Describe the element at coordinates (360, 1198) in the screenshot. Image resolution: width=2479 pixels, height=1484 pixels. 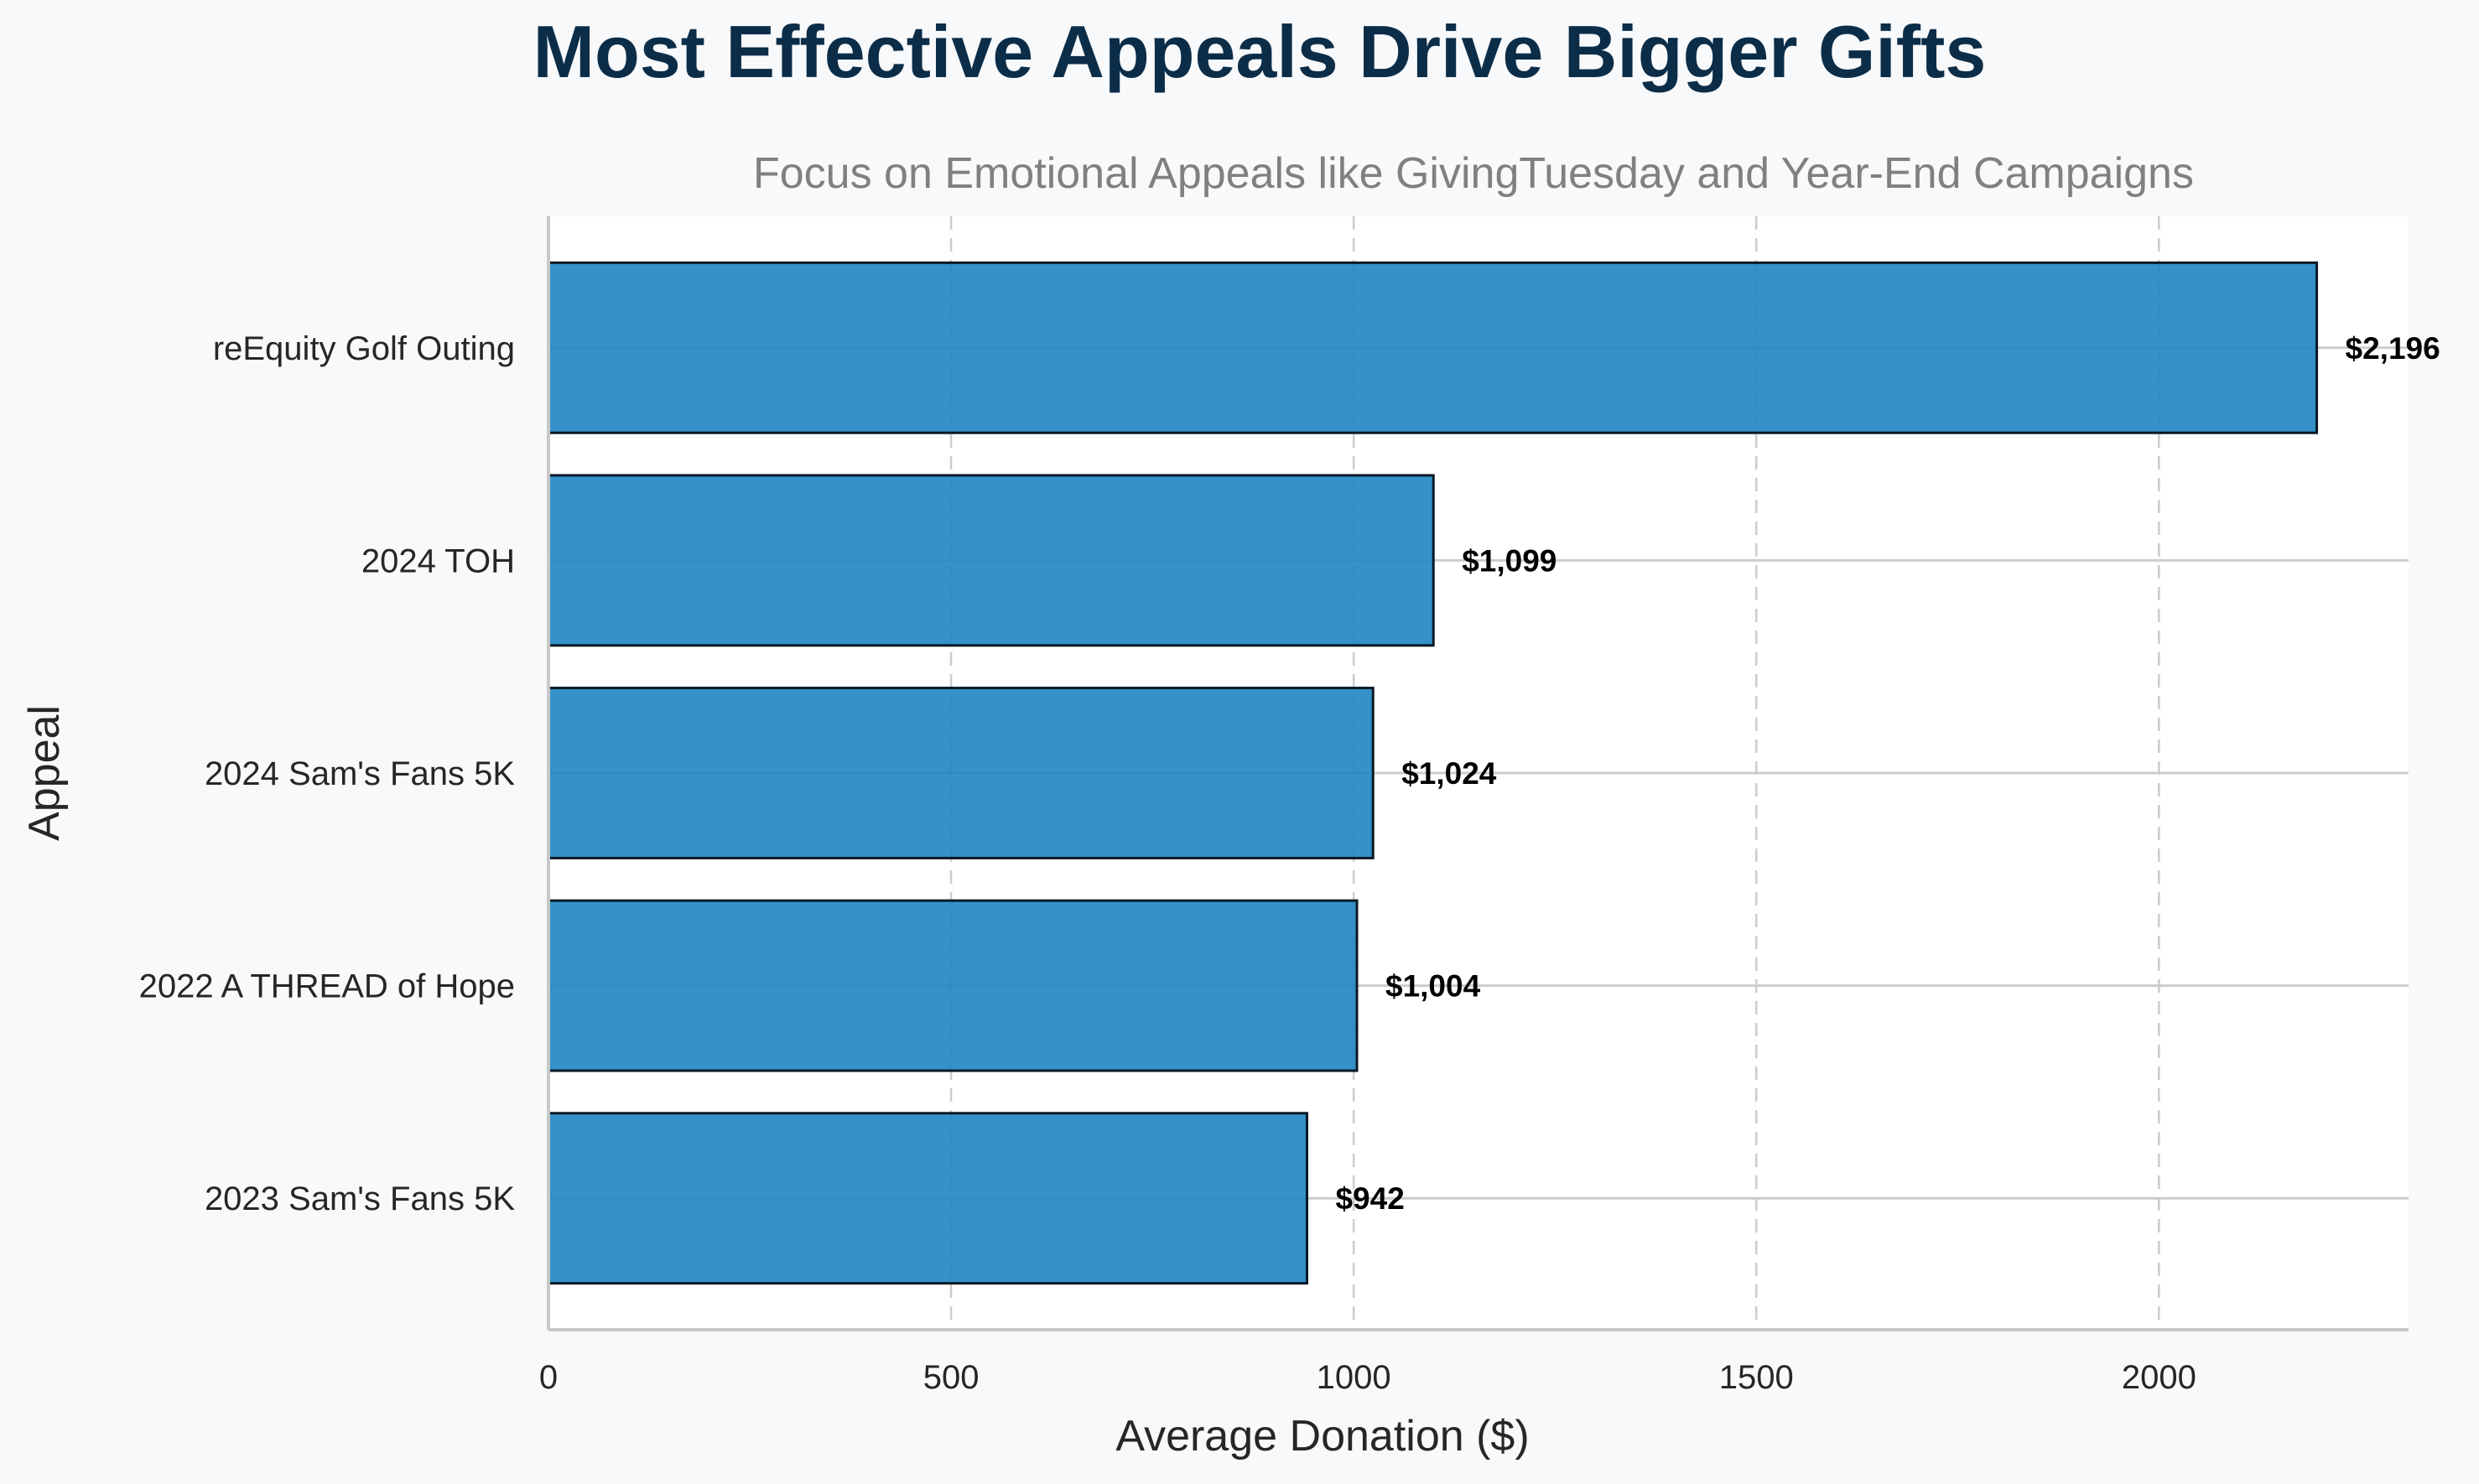
I see `y-tick-label: 2023 Sam's Fans 5K` at that location.